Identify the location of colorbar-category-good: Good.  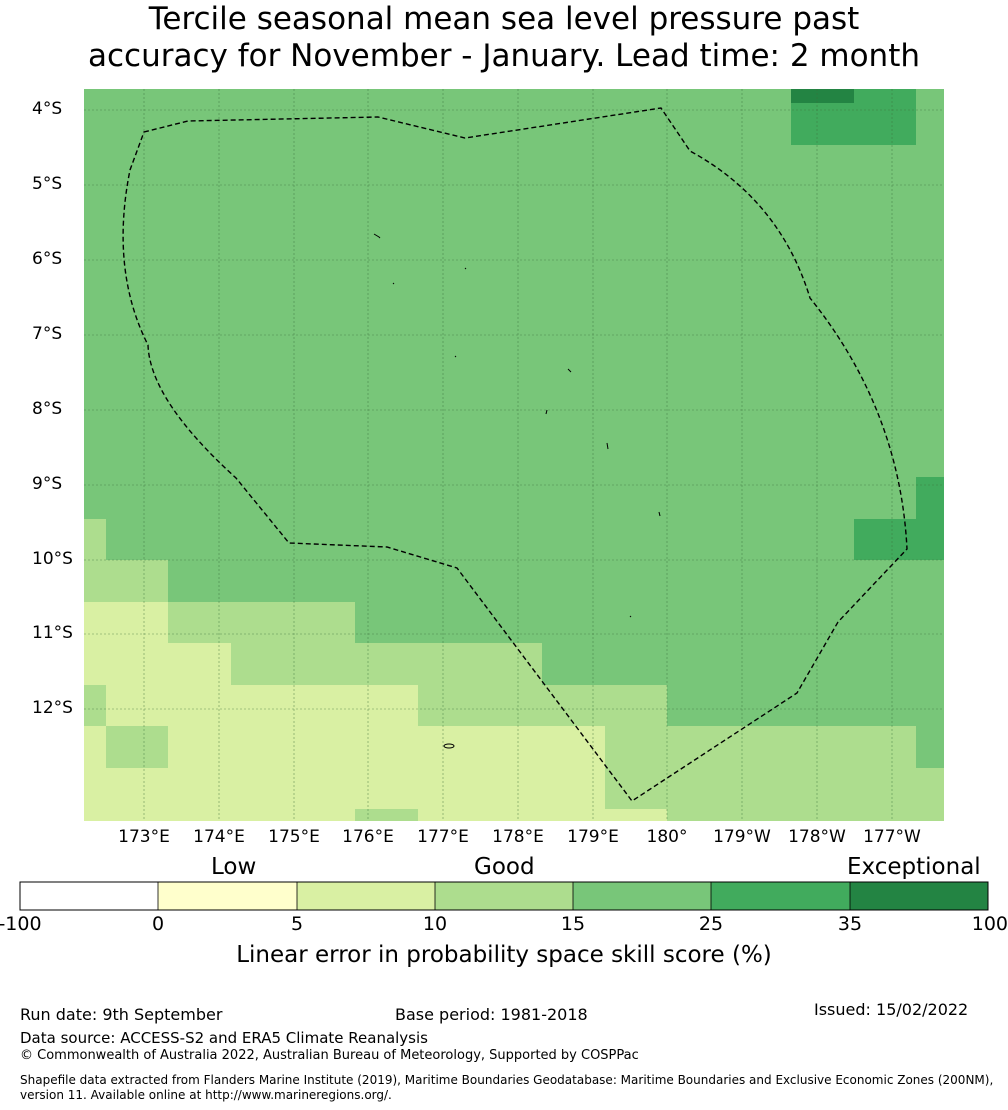
(504, 867).